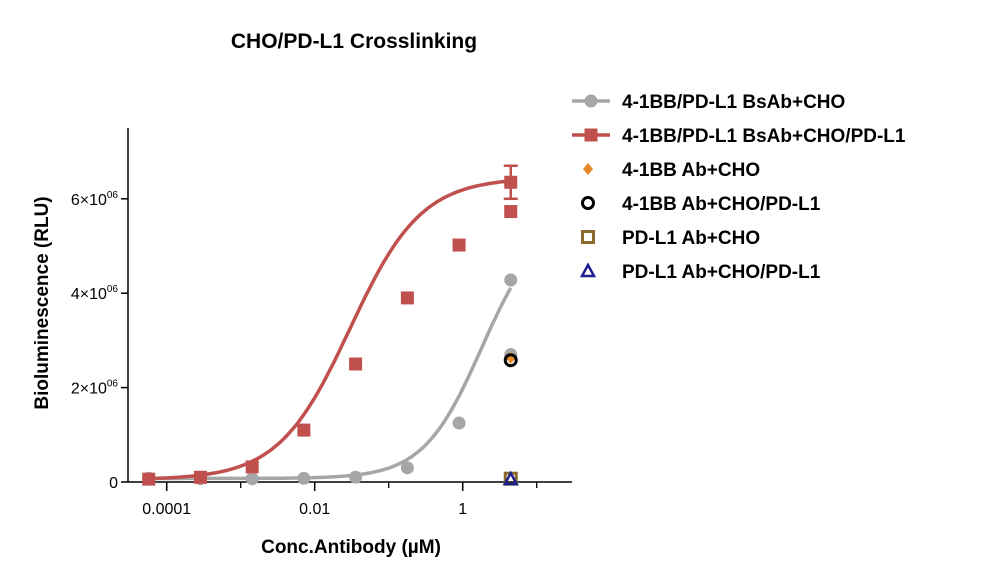 The width and height of the screenshot is (981, 581). Describe the element at coordinates (733, 102) in the screenshot. I see `legend-label: 4-1BB/PD-L1 BsAb+CHO` at that location.